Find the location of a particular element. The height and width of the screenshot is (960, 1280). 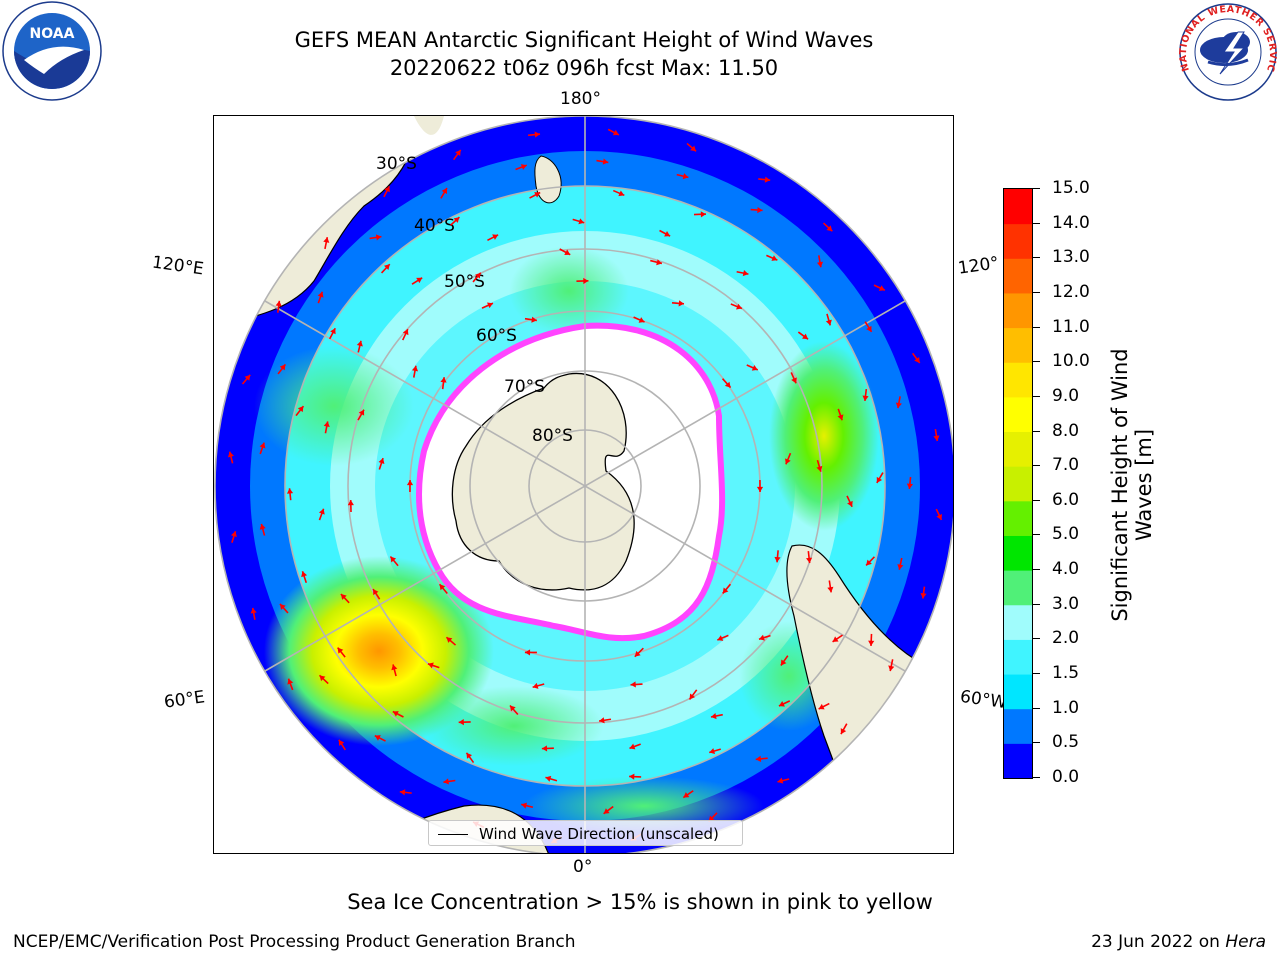

colorbar-tick-label: 8.0 is located at coordinates (1066, 430).